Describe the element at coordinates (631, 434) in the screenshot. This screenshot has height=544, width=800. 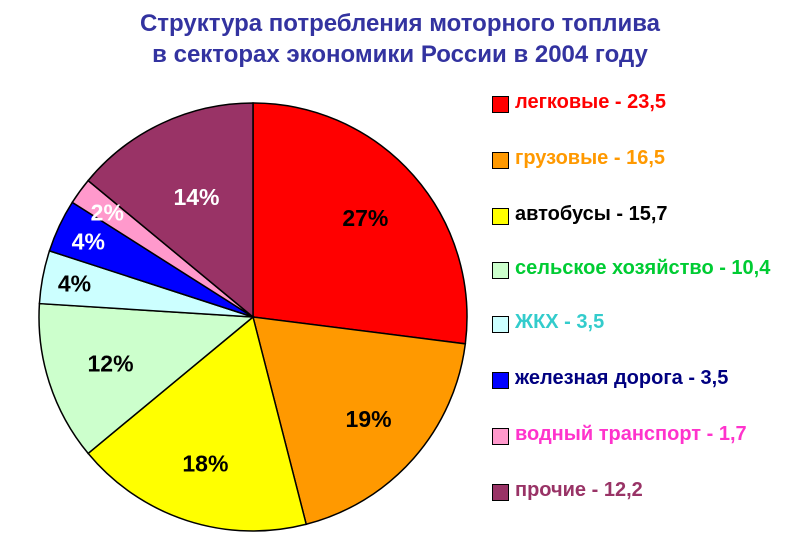
I see `legend-label: водный транспорт - 1,7` at that location.